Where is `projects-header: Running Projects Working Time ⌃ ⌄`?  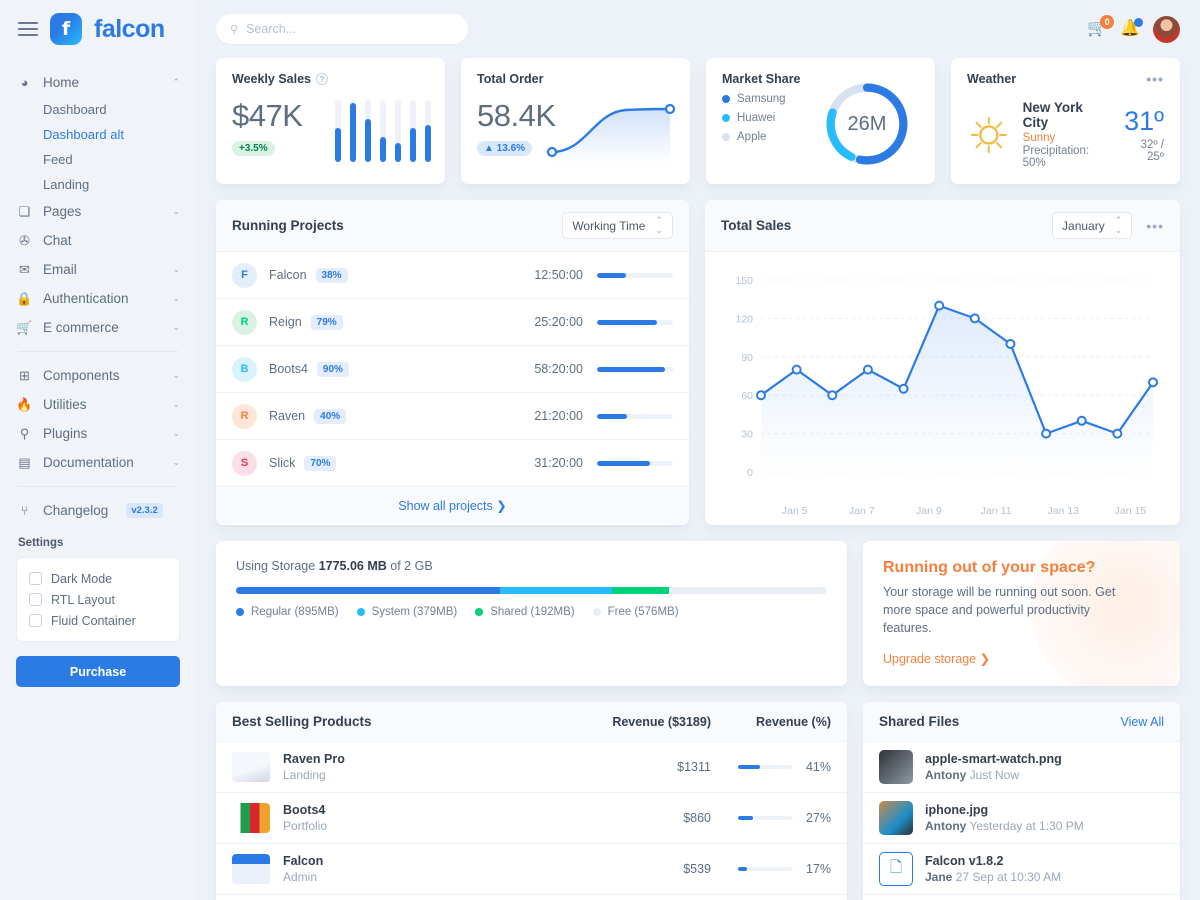 projects-header: Running Projects Working Time ⌃ ⌄ is located at coordinates (452, 226).